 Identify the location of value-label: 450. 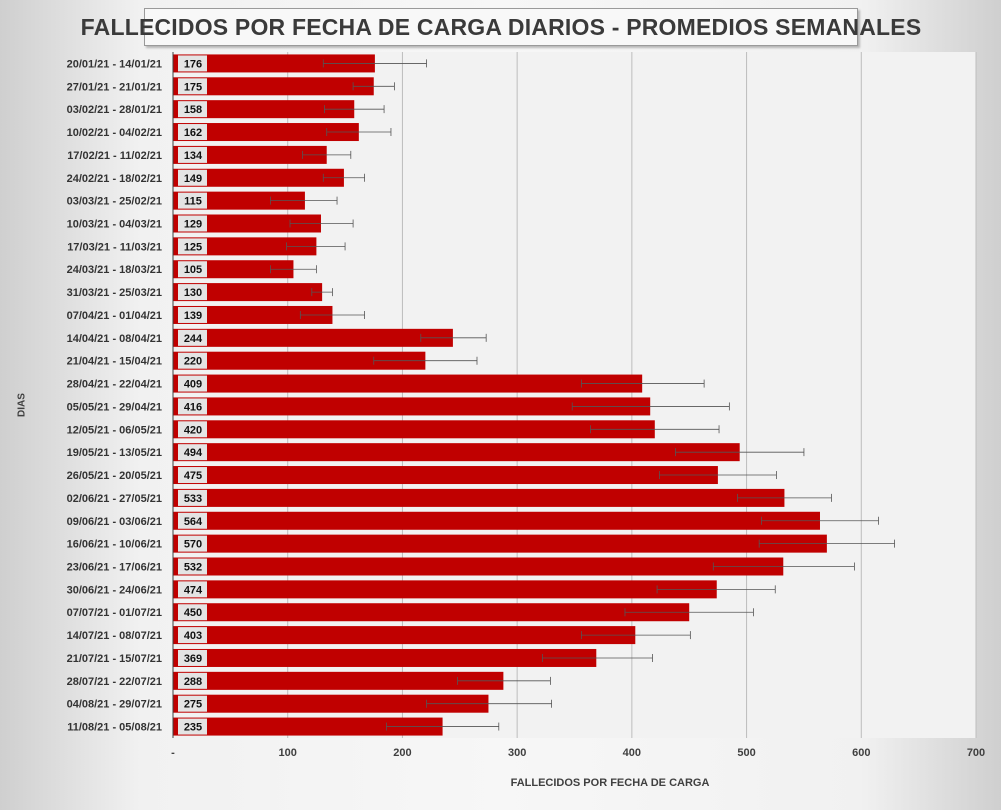
(193, 613).